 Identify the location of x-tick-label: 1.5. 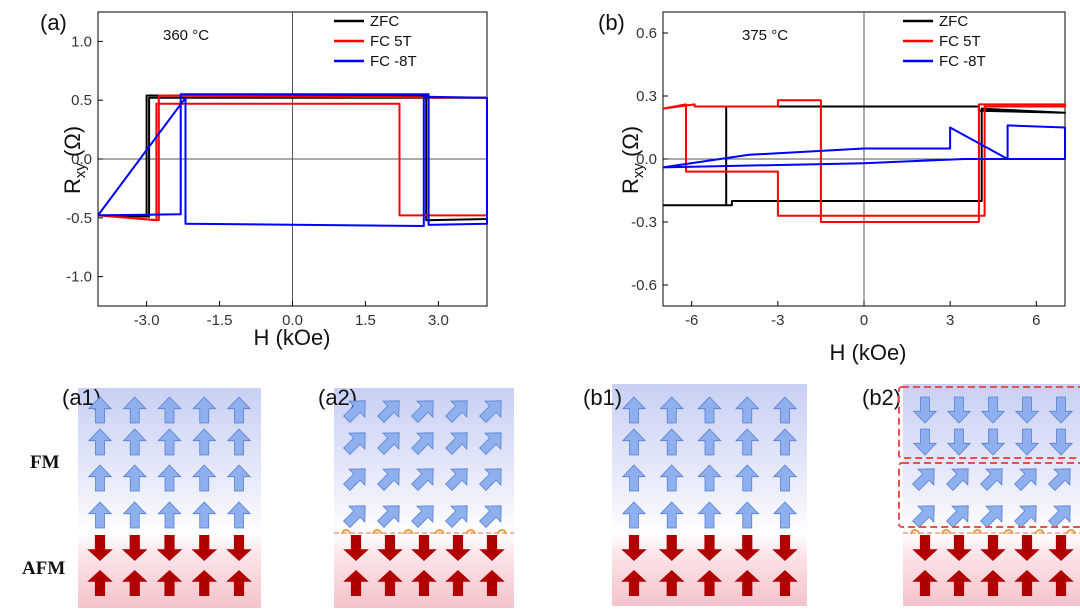
(365, 320).